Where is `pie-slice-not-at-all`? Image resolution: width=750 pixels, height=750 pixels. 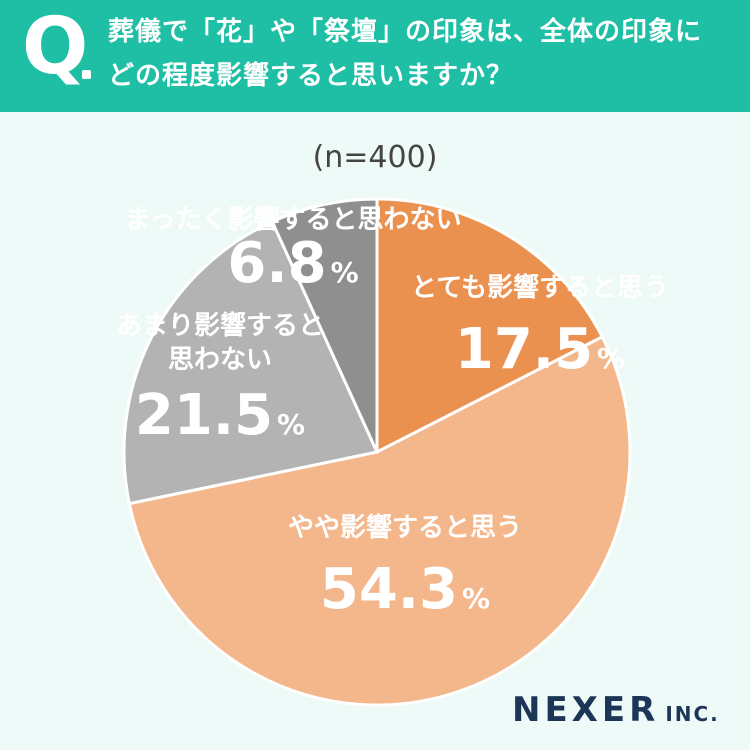 pie-slice-not-at-all is located at coordinates (324, 325).